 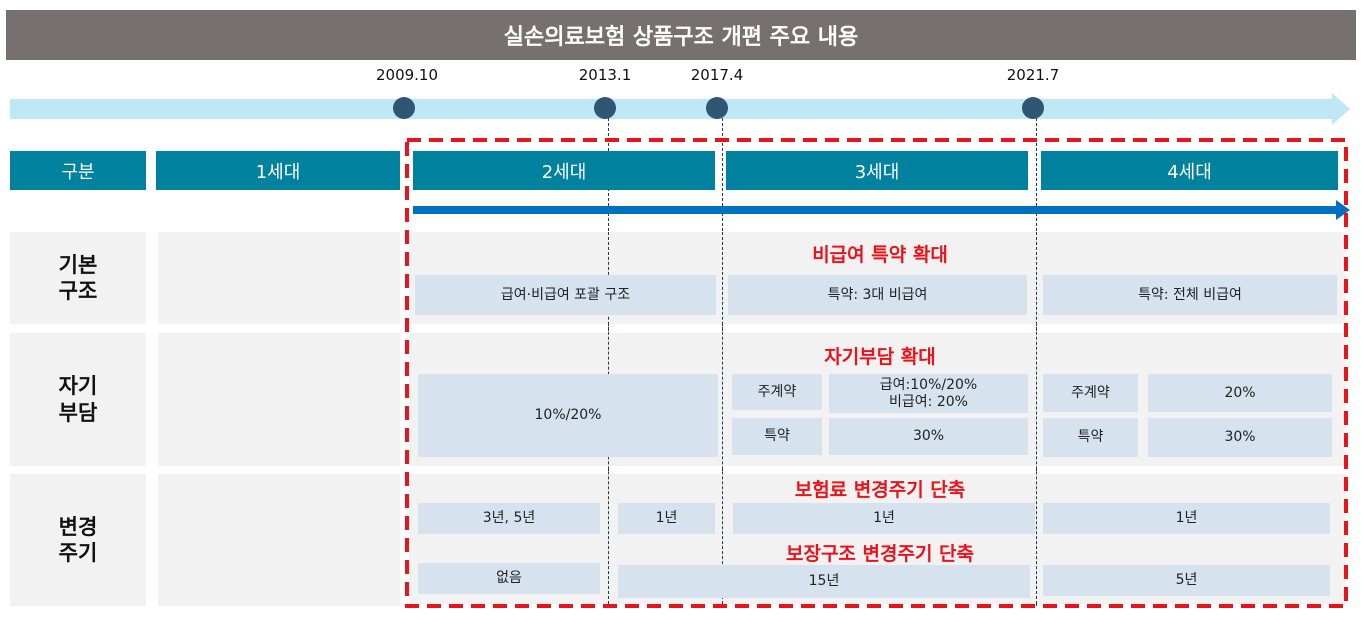 I want to click on headline-copay: 자기부담 확대, so click(x=880, y=356).